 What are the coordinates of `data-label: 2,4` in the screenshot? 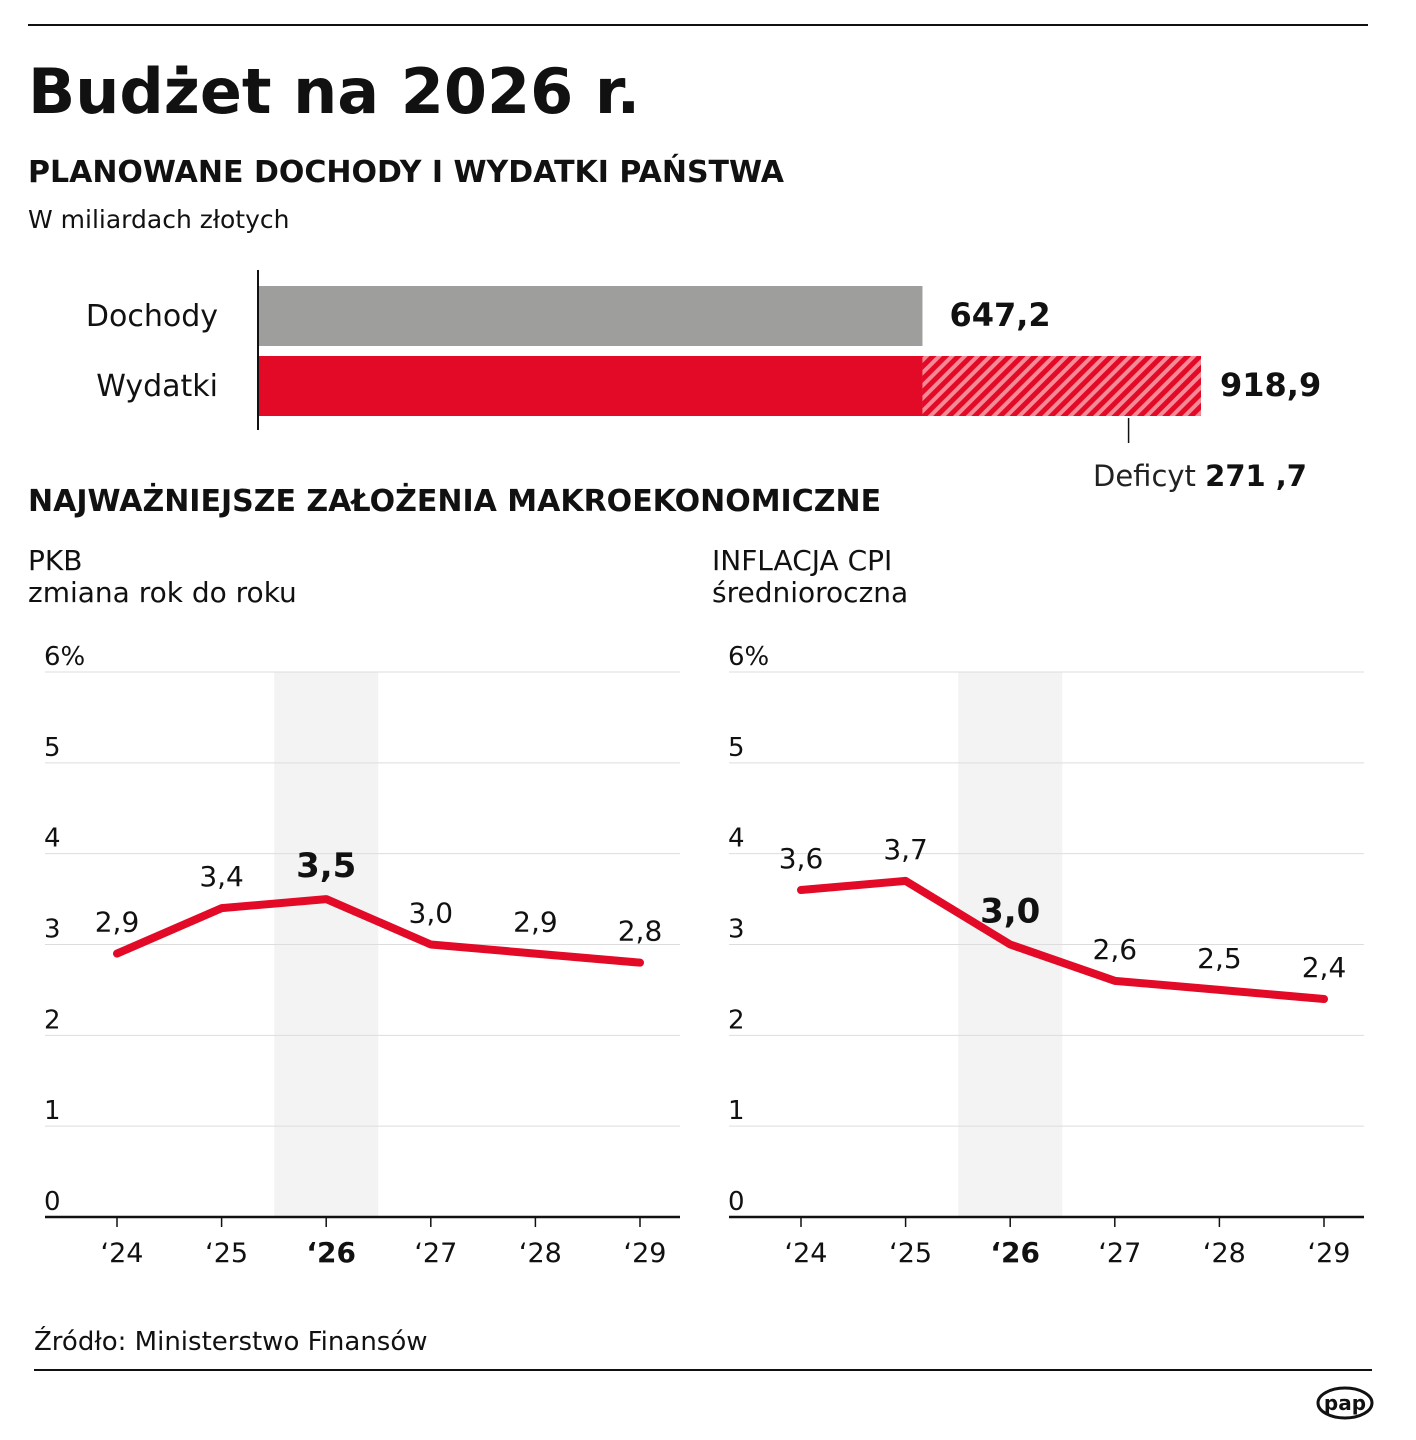 It's located at (1324, 967).